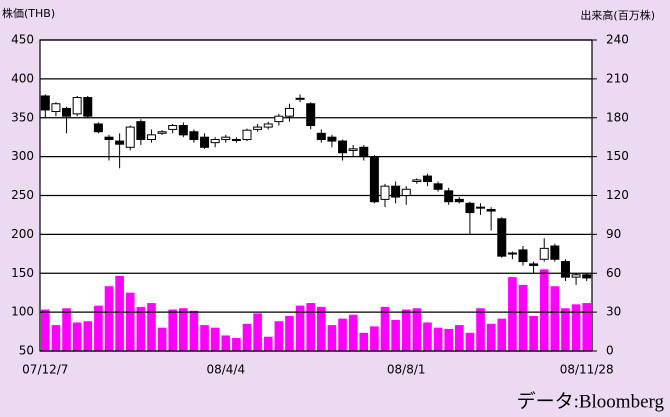 This screenshot has width=670, height=417. Describe the element at coordinates (617, 117) in the screenshot. I see `y2-tick-label: 180` at that location.